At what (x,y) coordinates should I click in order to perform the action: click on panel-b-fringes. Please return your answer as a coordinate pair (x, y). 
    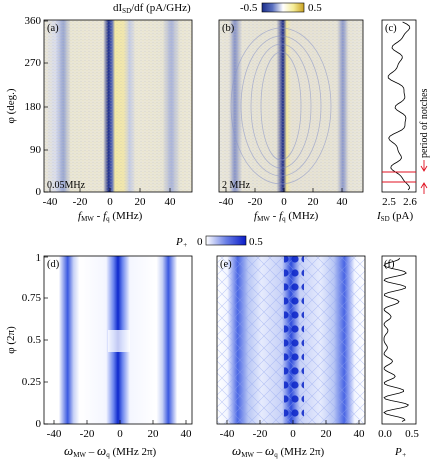
    Looking at the image, I should click on (281, 106).